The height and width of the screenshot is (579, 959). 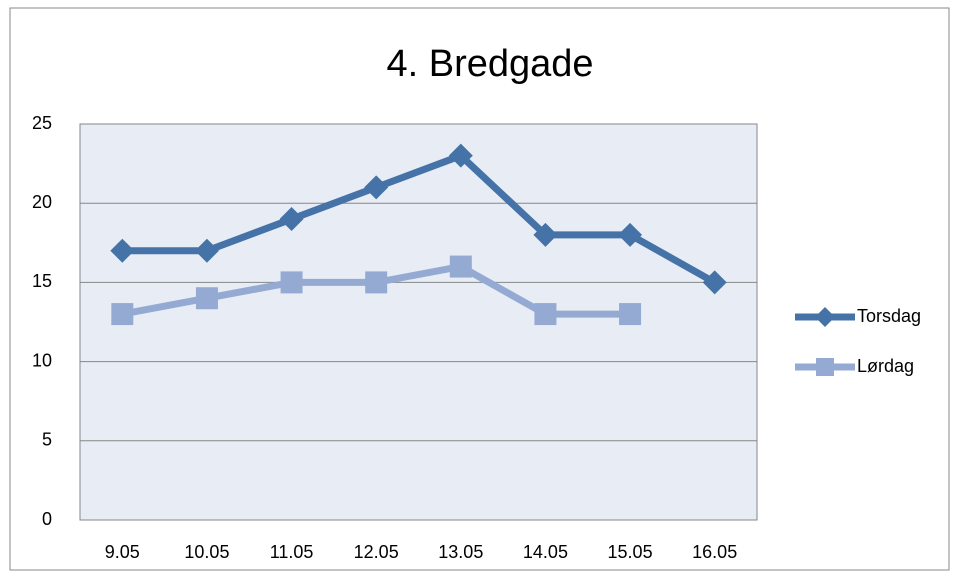 What do you see at coordinates (42, 123) in the screenshot?
I see `y-tick-label: 25` at bounding box center [42, 123].